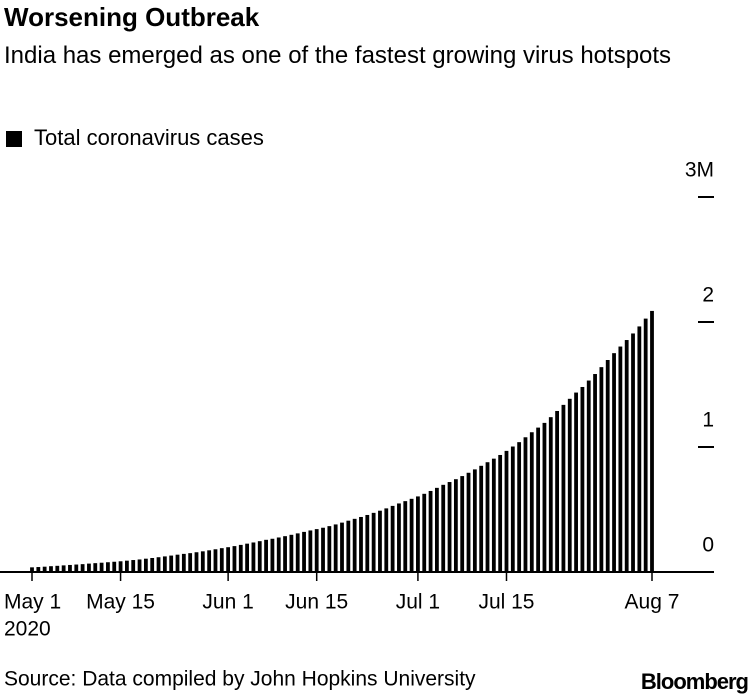 The width and height of the screenshot is (750, 696). What do you see at coordinates (694, 681) in the screenshot?
I see `brand: Bloomberg` at bounding box center [694, 681].